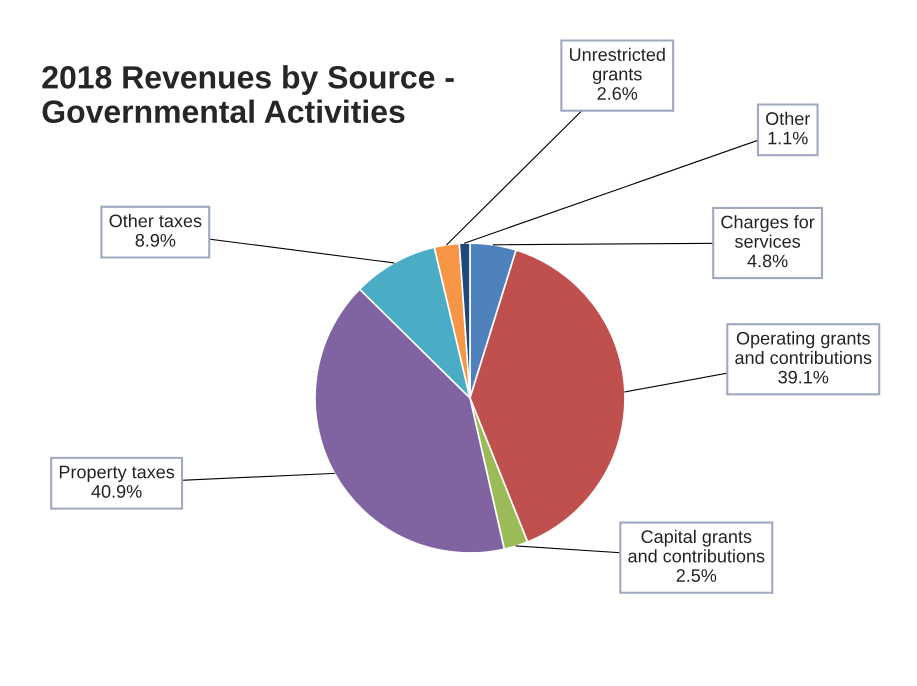 This screenshot has width=917, height=686. Describe the element at coordinates (248, 94) in the screenshot. I see `text: 2018 Revenues by Source - Governmental Activities` at that location.